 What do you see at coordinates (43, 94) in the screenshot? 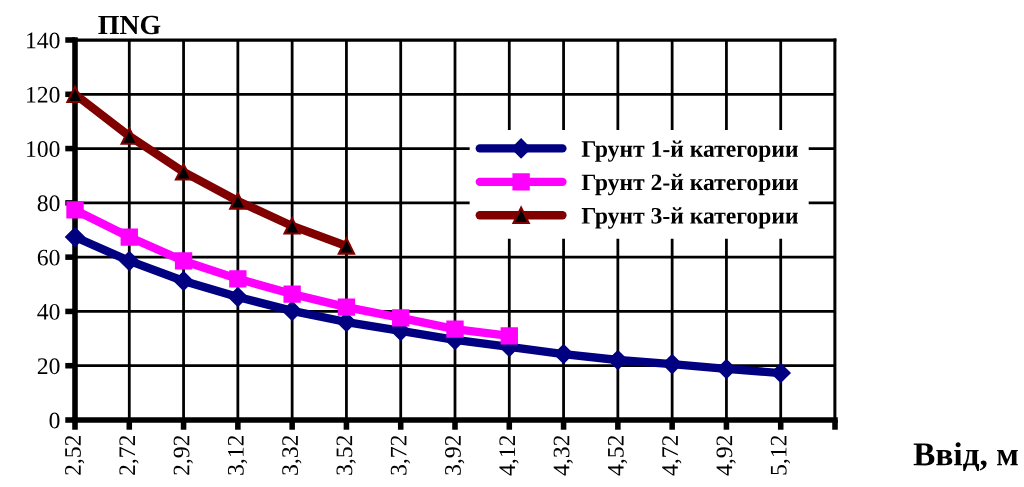
I see `y-tick-label: 120` at bounding box center [43, 94].